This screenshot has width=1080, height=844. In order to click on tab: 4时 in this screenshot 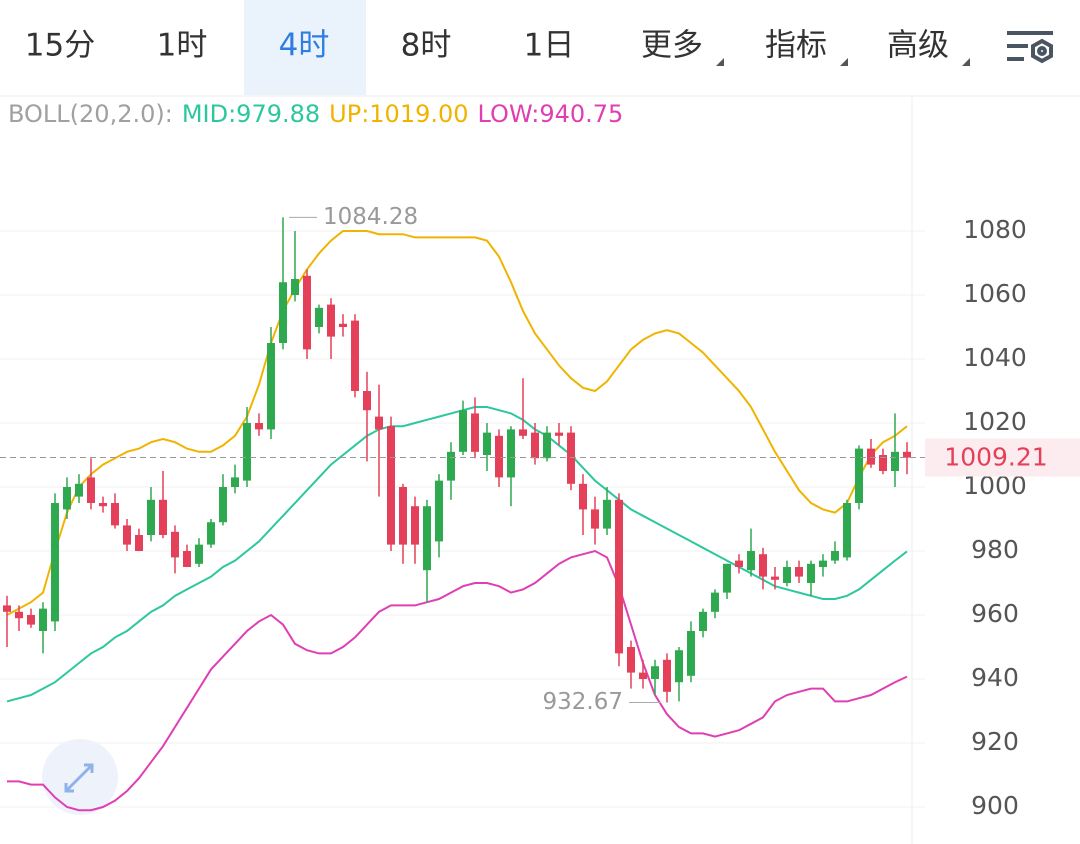, I will do `click(304, 46)`.